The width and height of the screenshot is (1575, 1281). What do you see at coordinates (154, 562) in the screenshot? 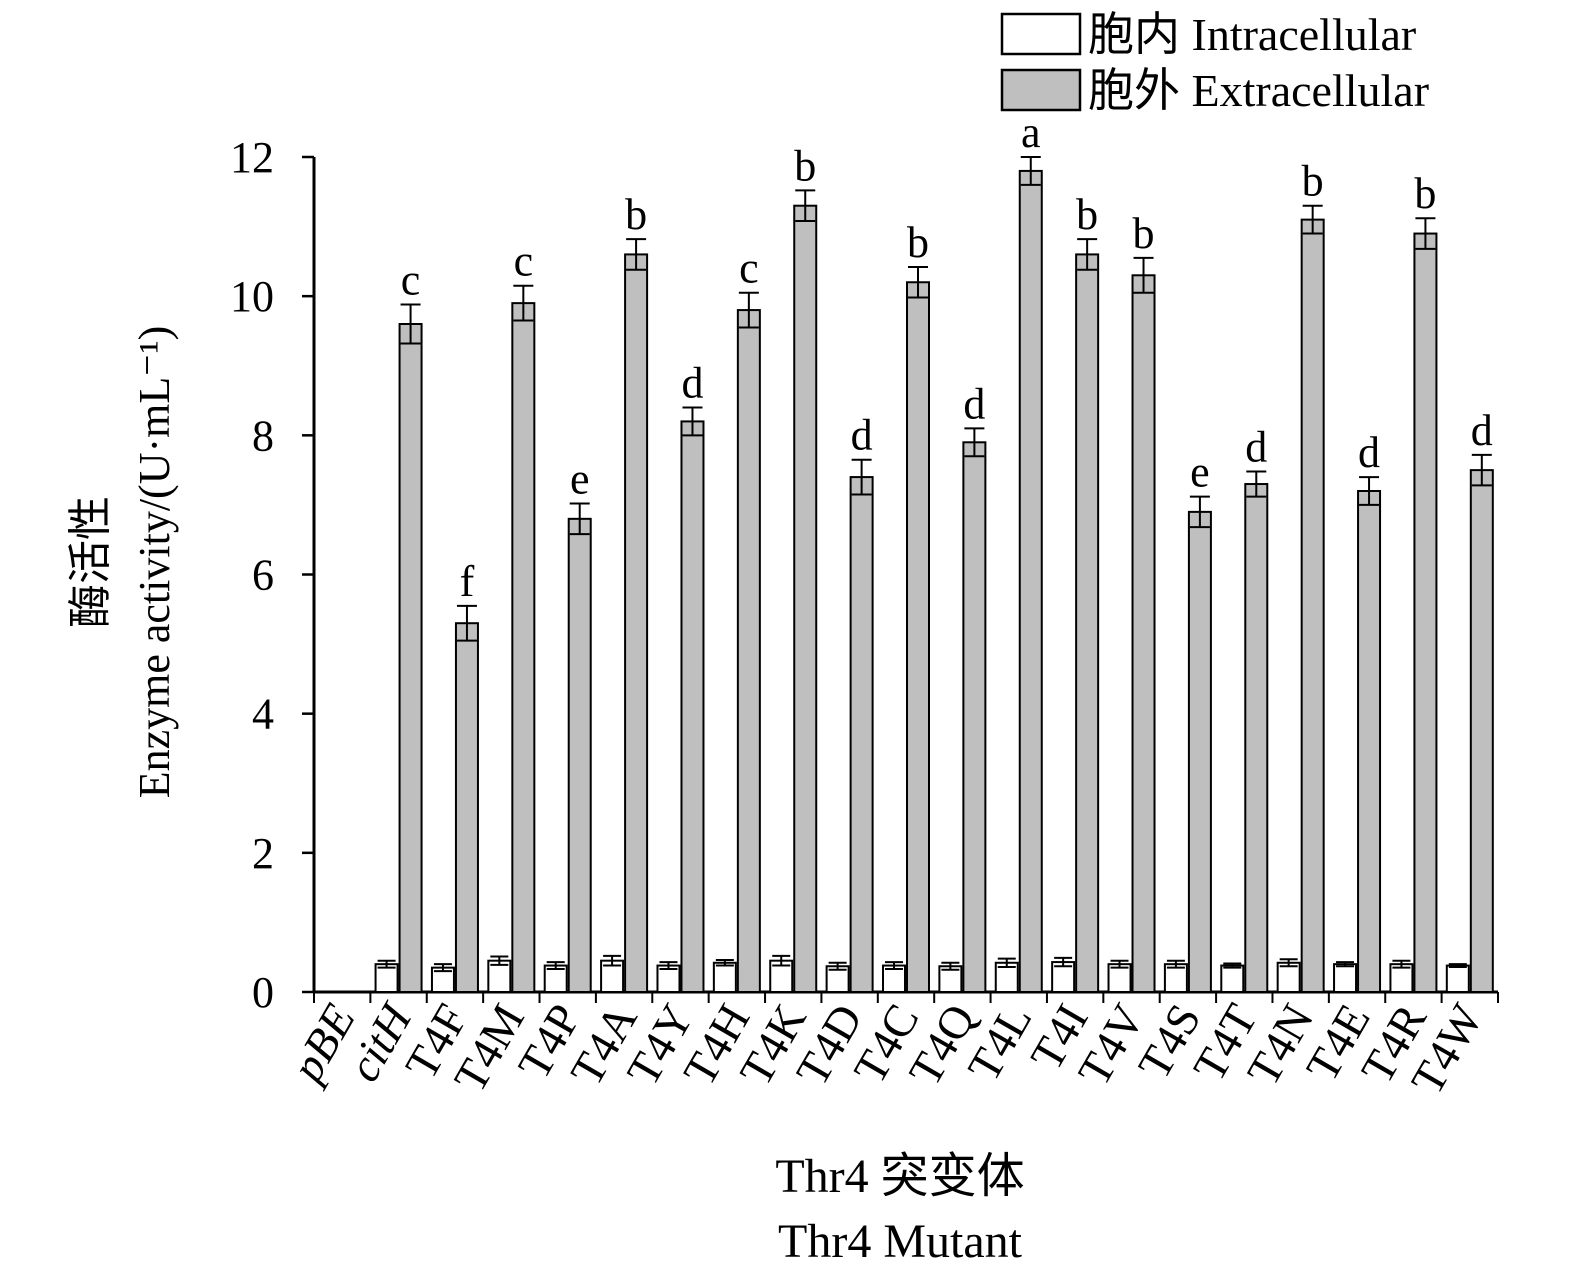
I see `y-axis-title-en: Enzyme activity/(U·mL⁻¹)` at bounding box center [154, 562].